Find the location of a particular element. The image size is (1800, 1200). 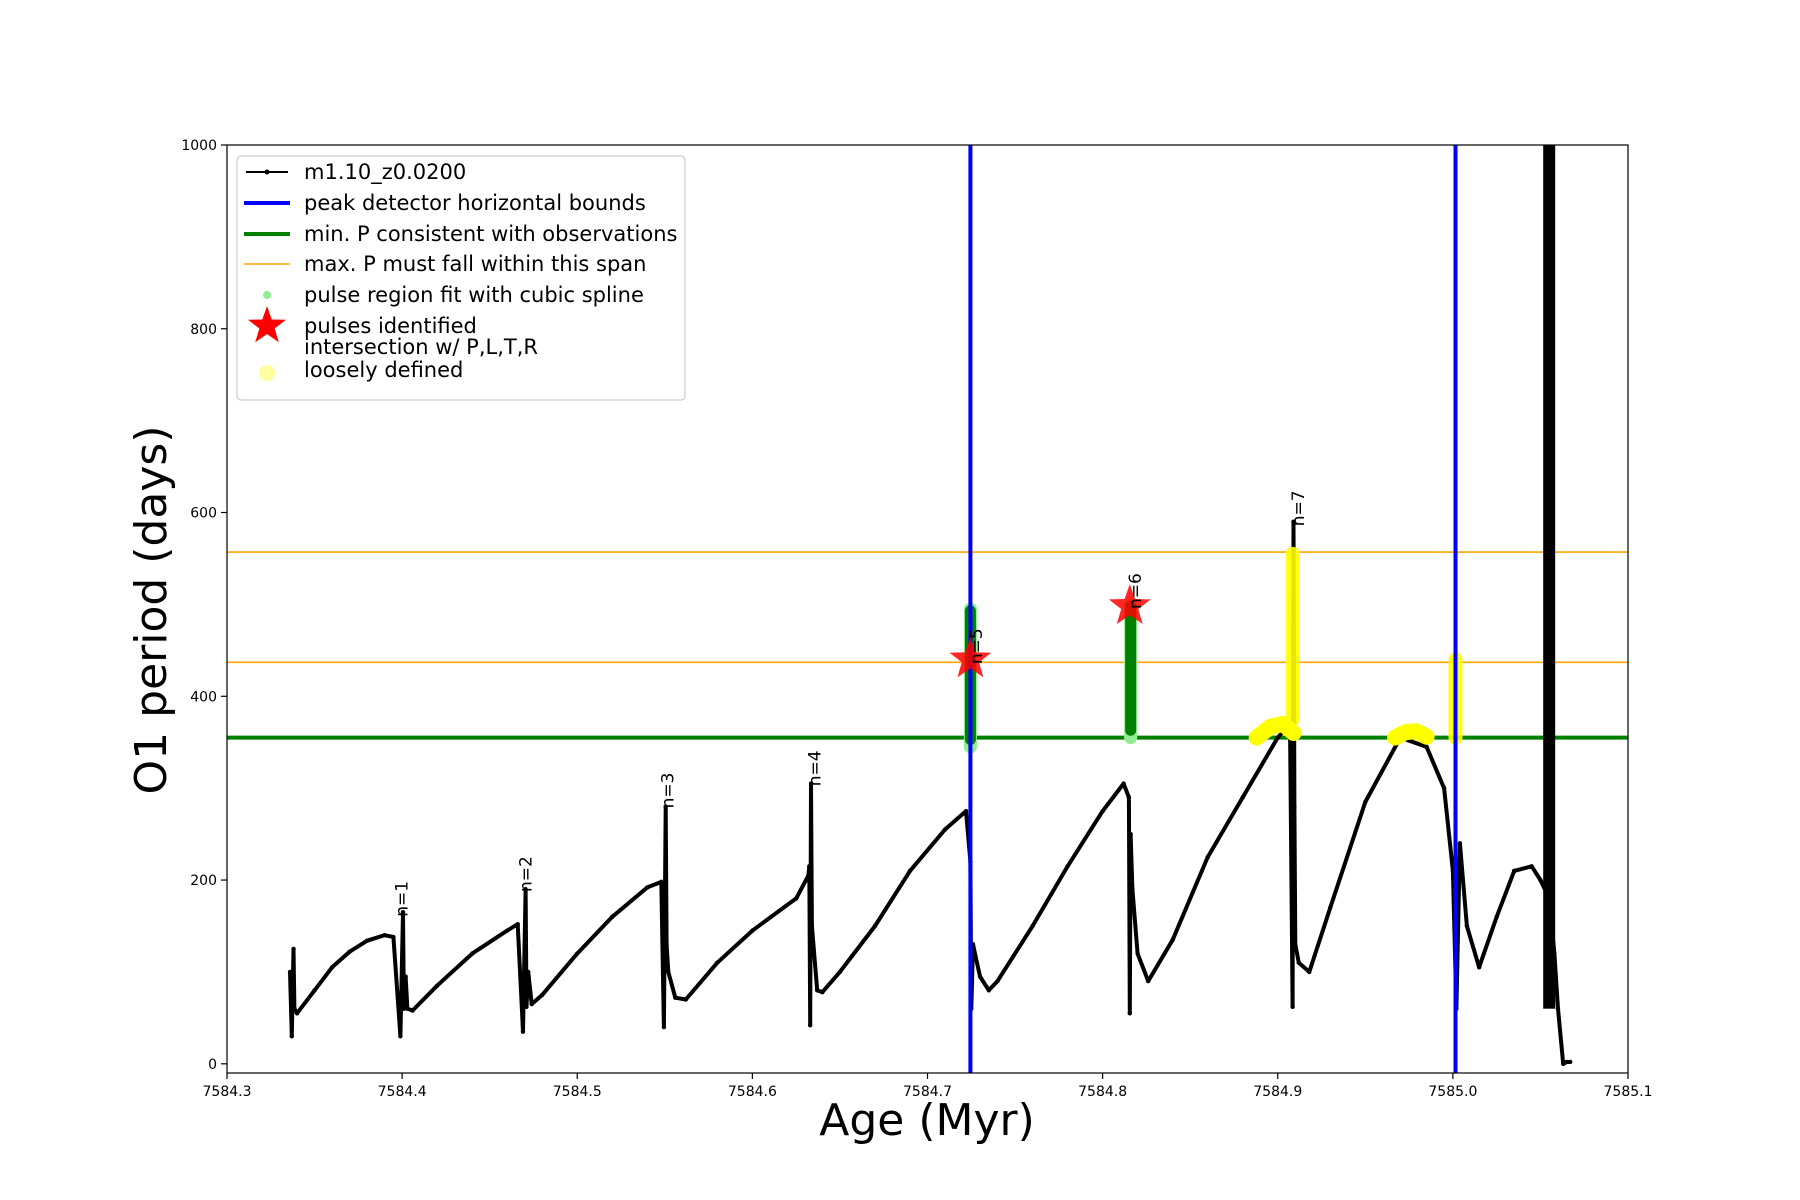

y-tick-label: 600 is located at coordinates (203, 514).